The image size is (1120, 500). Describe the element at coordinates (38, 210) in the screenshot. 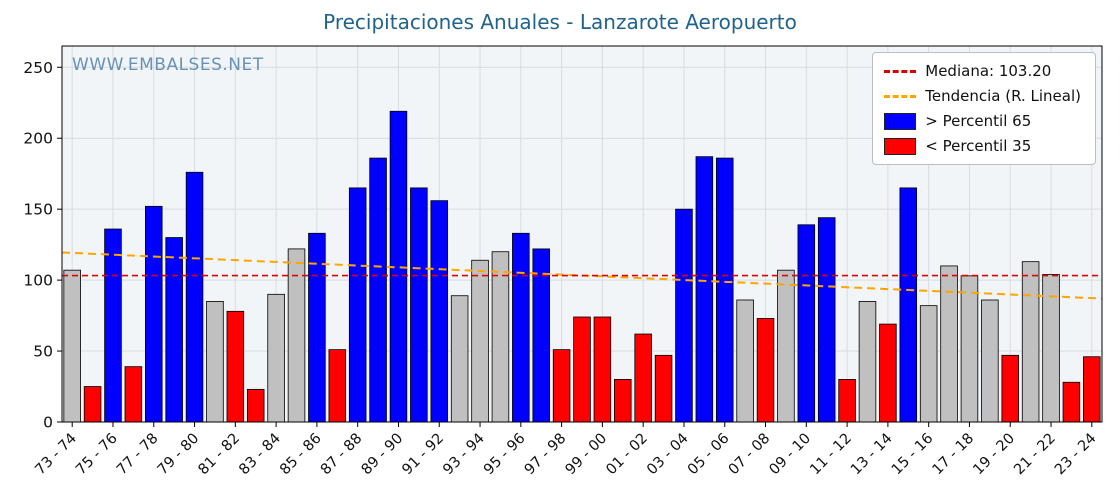

I see `y-tick-label: 150` at that location.